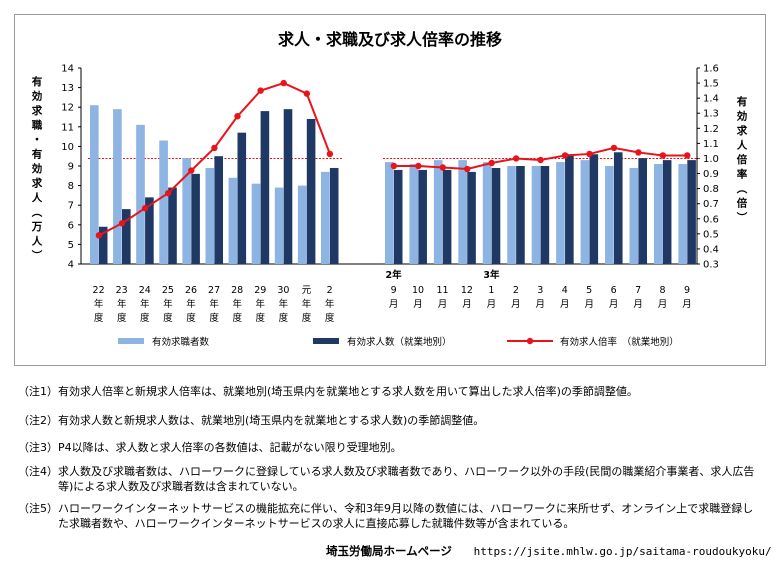  What do you see at coordinates (71, 245) in the screenshot?
I see `left-tick-label: 5` at bounding box center [71, 245].